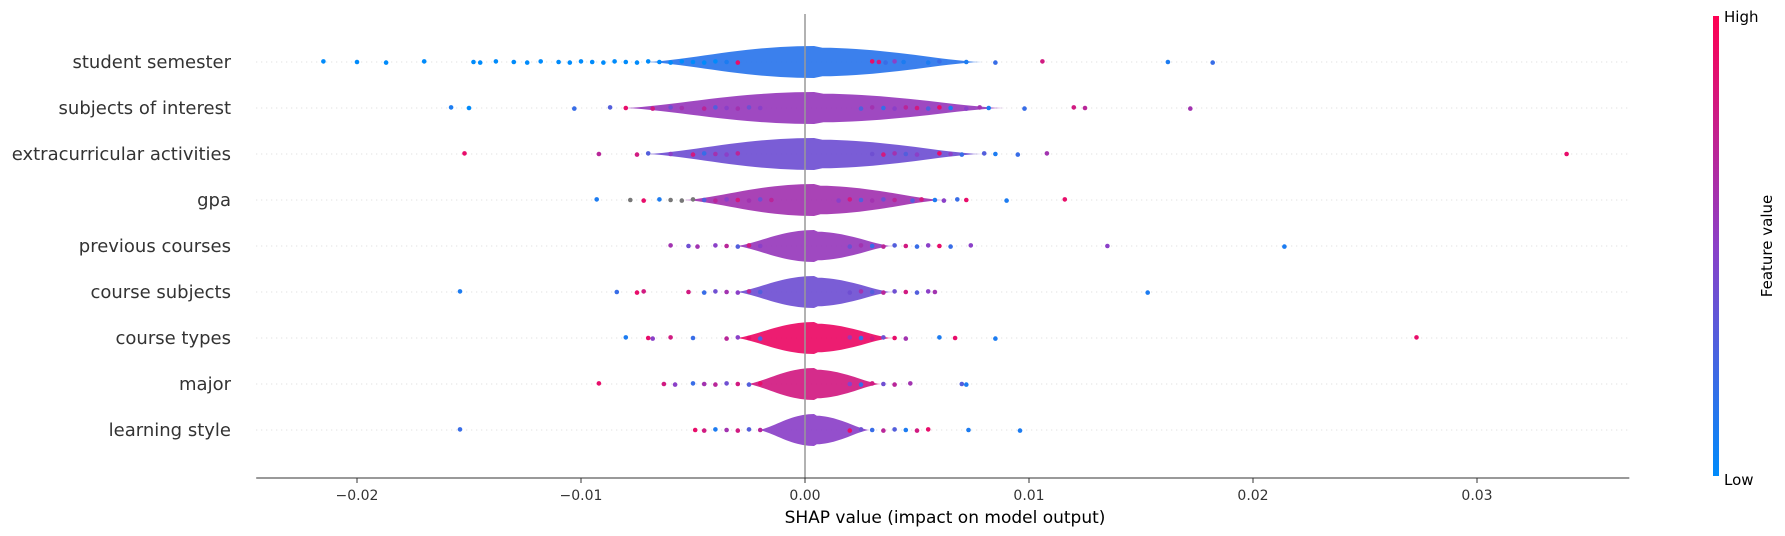 The image size is (1785, 536). What do you see at coordinates (1476, 496) in the screenshot?
I see `x-tick-label: 0.03` at bounding box center [1476, 496].